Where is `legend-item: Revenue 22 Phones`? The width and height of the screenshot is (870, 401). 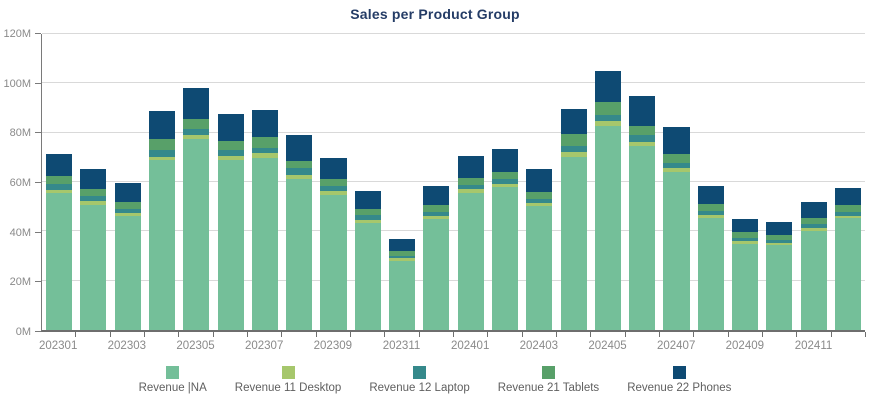
legend-item: Revenue 22 Phones is located at coordinates (679, 380).